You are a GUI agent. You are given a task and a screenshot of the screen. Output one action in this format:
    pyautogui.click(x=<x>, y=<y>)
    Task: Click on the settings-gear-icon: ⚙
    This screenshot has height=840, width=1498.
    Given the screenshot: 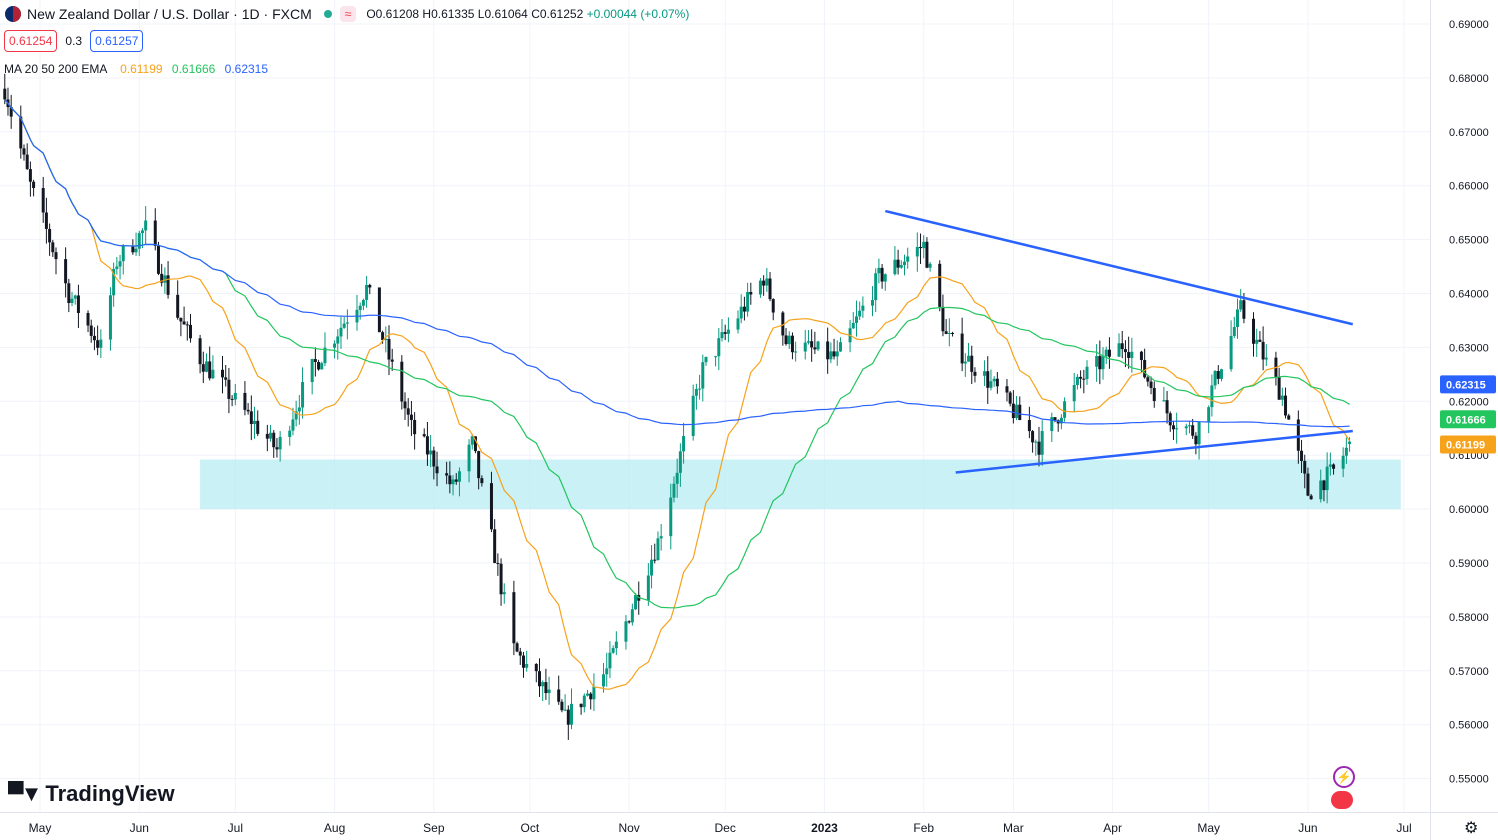 What is the action you would take?
    pyautogui.click(x=1471, y=828)
    